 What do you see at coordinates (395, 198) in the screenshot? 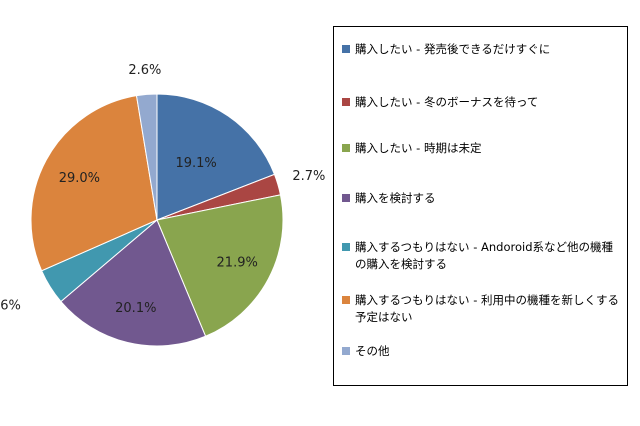
I see `legend-label: 購入を検討する` at bounding box center [395, 198].